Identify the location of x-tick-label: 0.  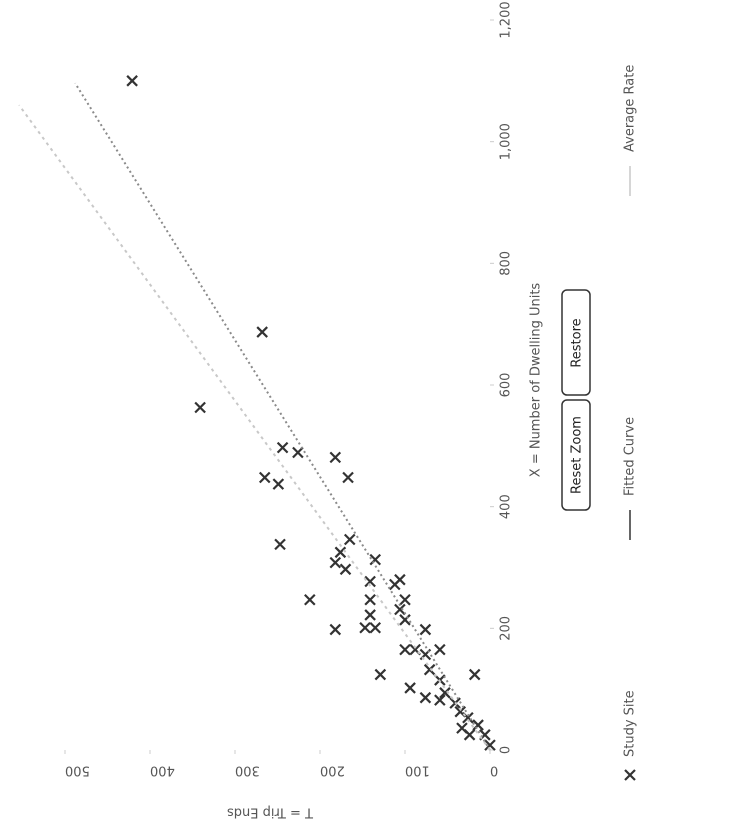
(506, 750).